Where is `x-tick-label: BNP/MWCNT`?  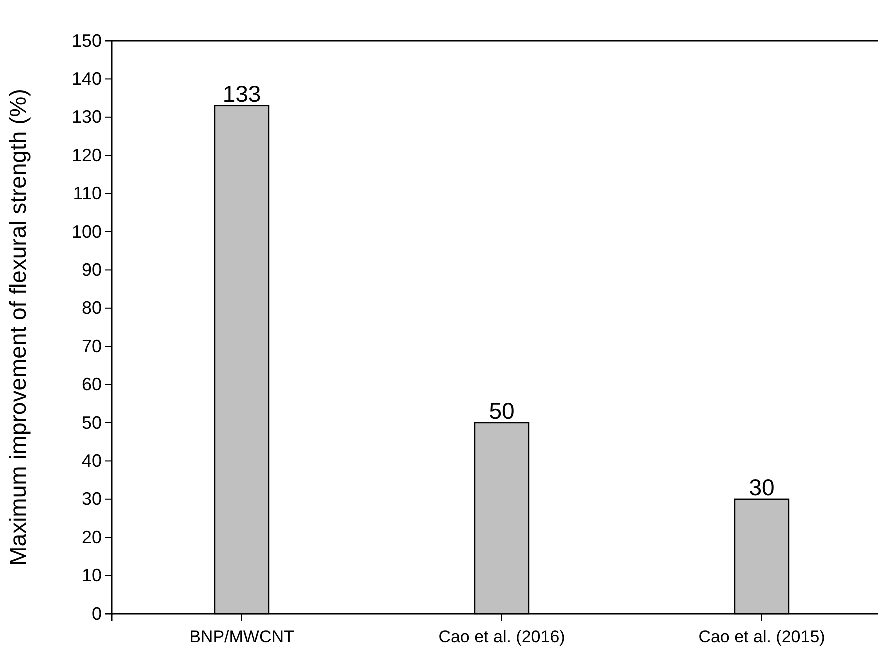 x-tick-label: BNP/MWCNT is located at coordinates (242, 637).